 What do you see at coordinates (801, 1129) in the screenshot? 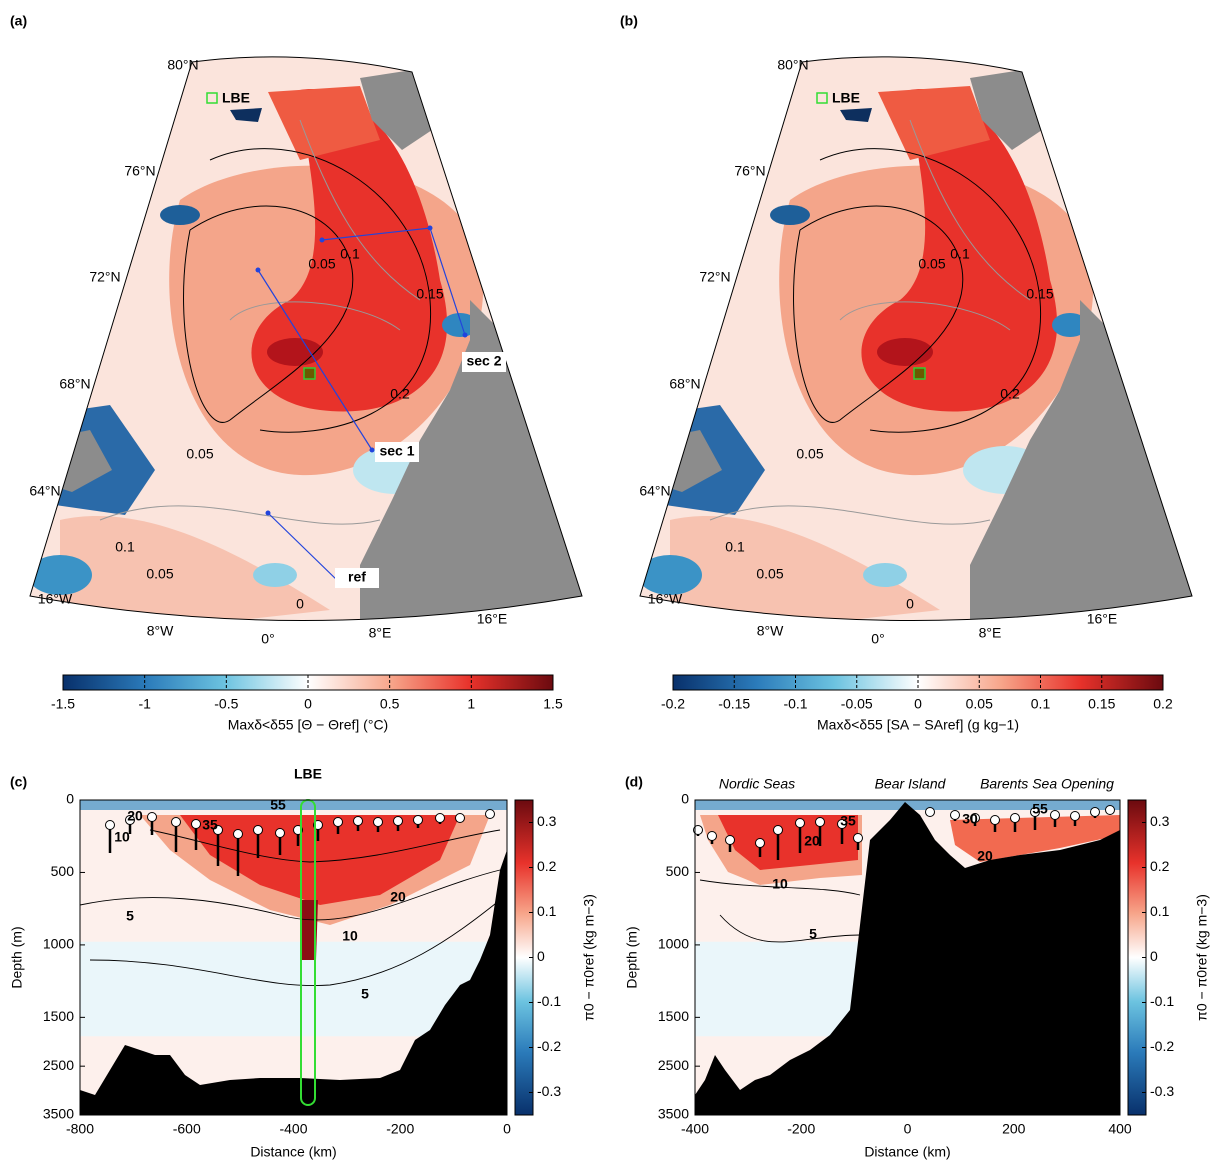
I see `x-tick-label: -200` at bounding box center [801, 1129].